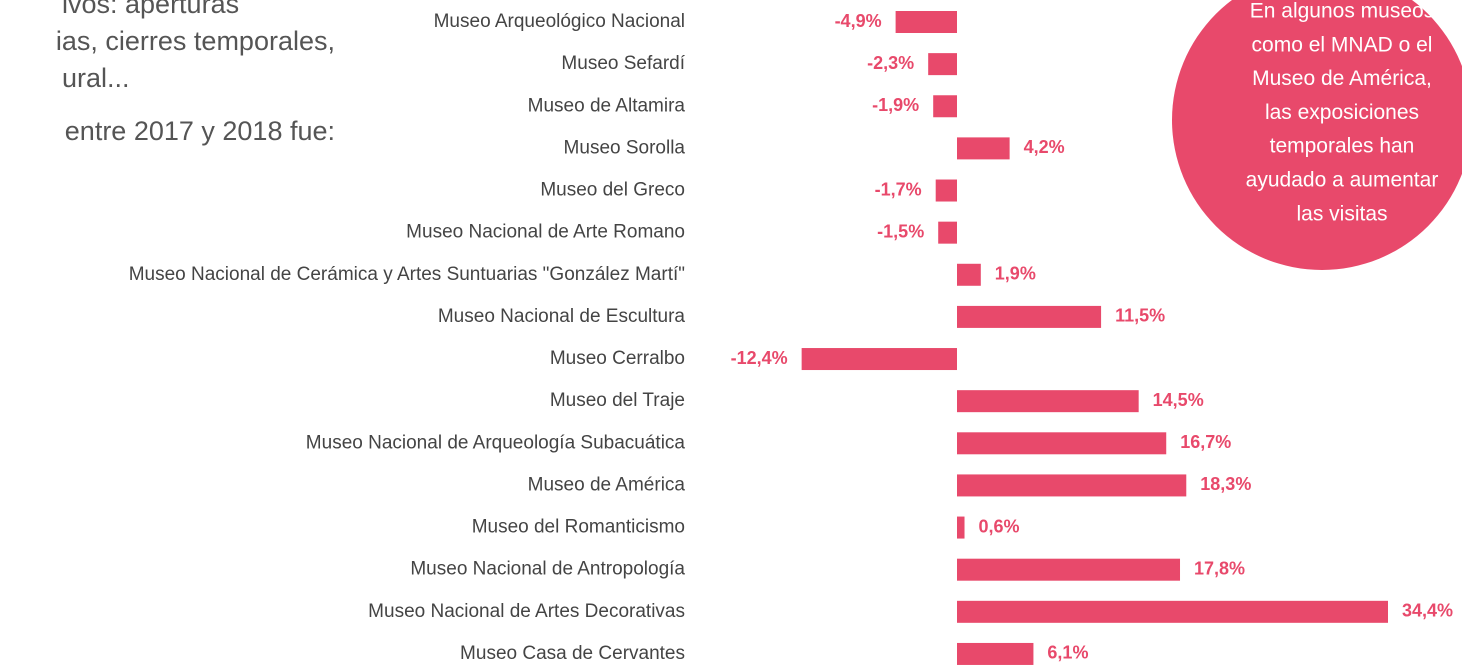 This screenshot has width=1462, height=667. What do you see at coordinates (898, 189) in the screenshot?
I see `value-label: -1,7%` at bounding box center [898, 189].